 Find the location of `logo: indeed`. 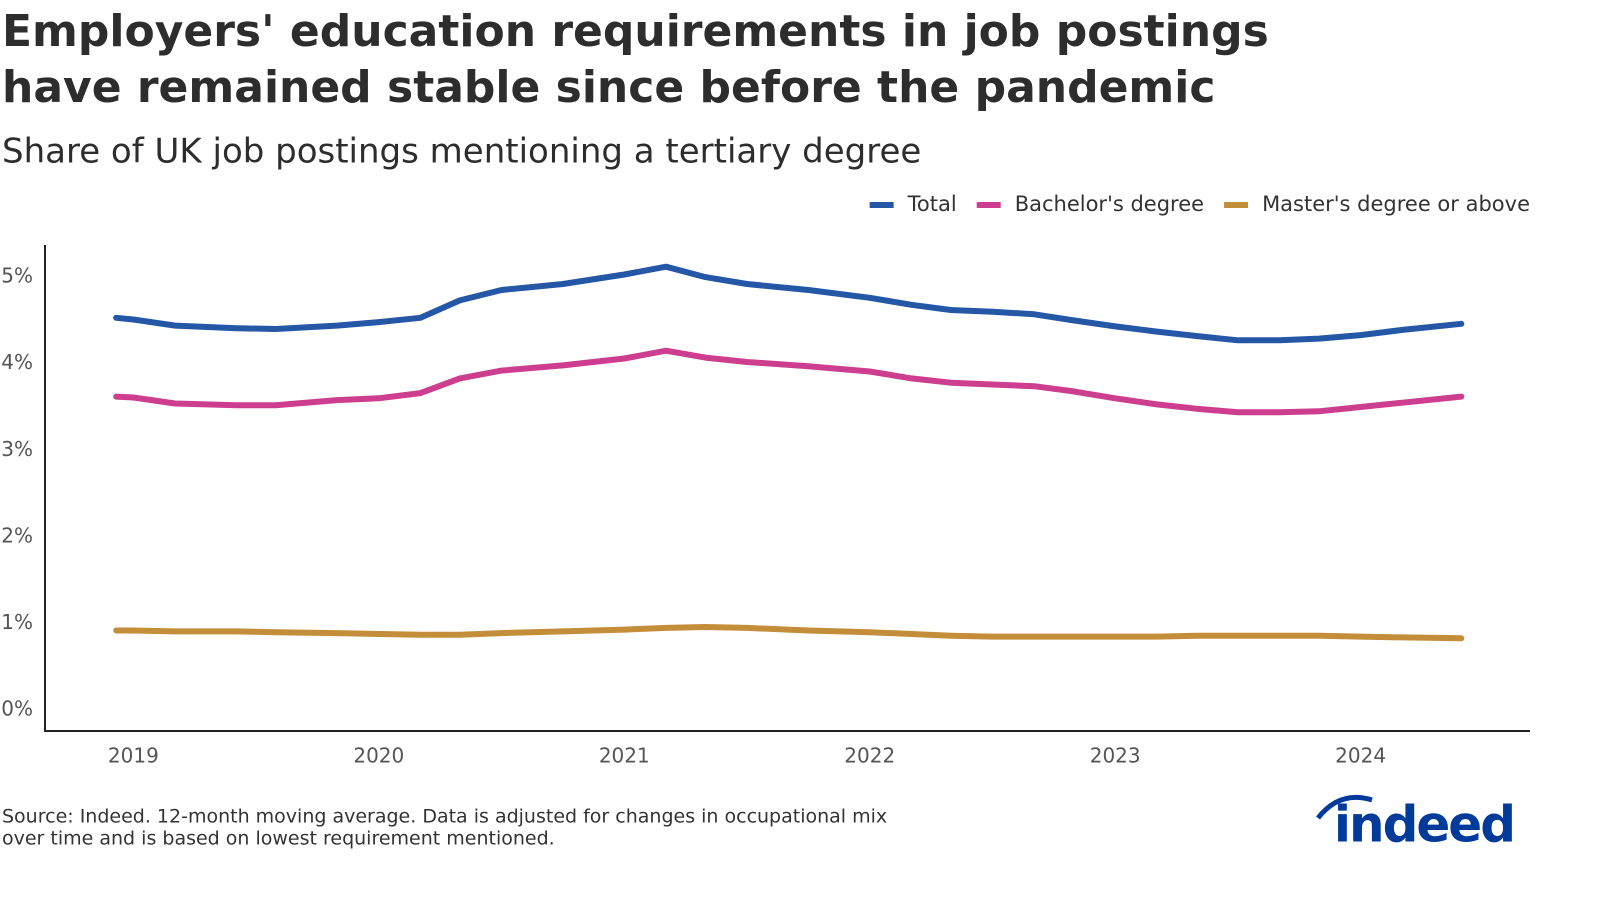

logo: indeed is located at coordinates (1424, 825).